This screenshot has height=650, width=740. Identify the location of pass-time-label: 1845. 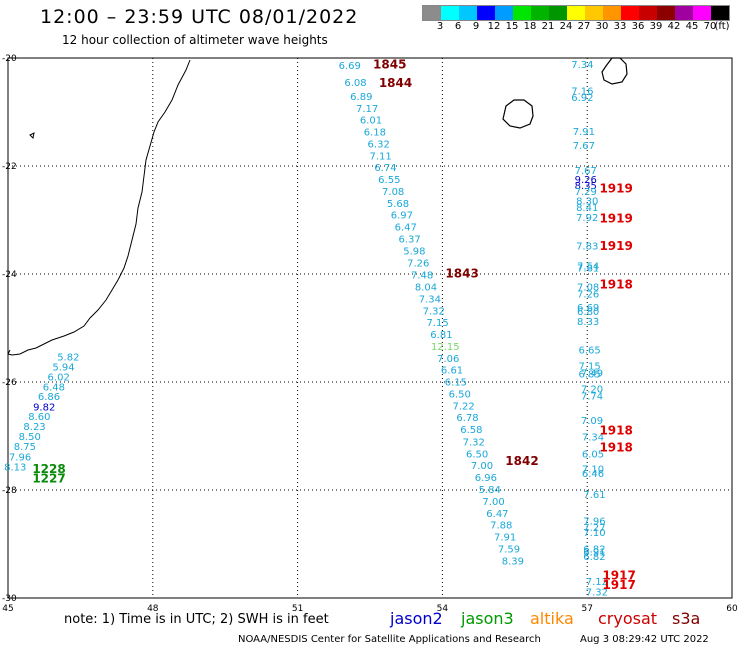
(389, 65).